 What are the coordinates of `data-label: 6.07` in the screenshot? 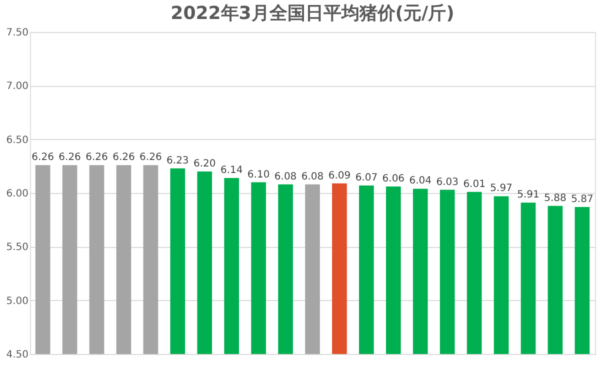 It's located at (366, 178).